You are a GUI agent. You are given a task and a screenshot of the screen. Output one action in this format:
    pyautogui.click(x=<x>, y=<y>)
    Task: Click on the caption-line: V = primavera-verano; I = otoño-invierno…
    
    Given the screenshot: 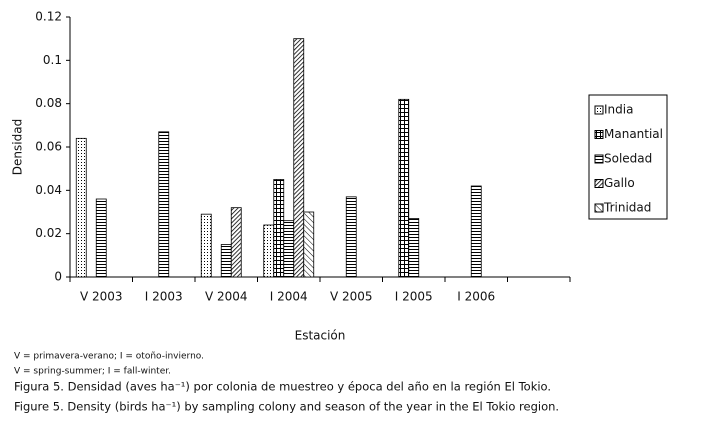 What is the action you would take?
    pyautogui.click(x=109, y=357)
    